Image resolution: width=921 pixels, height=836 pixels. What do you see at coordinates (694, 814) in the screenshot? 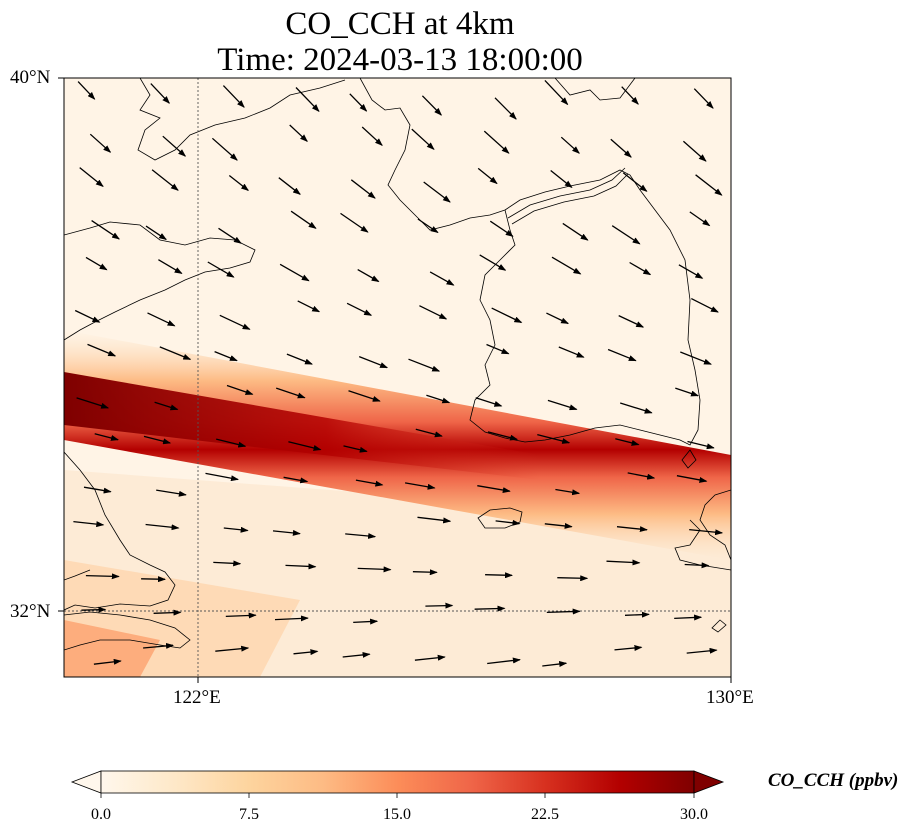
I see `colorbar-tick-label: 30.0` at bounding box center [694, 814].